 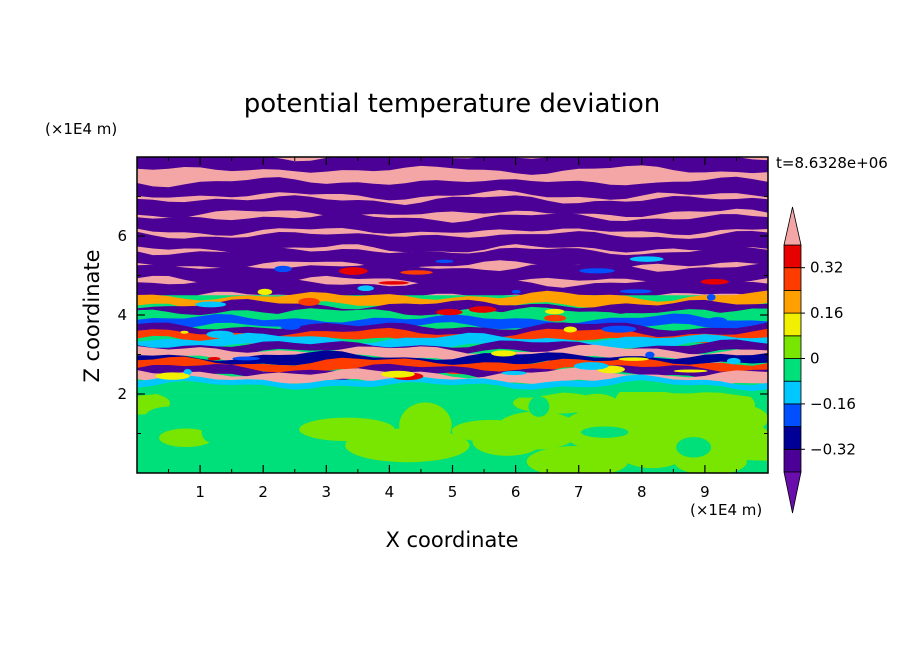 I want to click on colorbar-label: −0.32, so click(x=833, y=449).